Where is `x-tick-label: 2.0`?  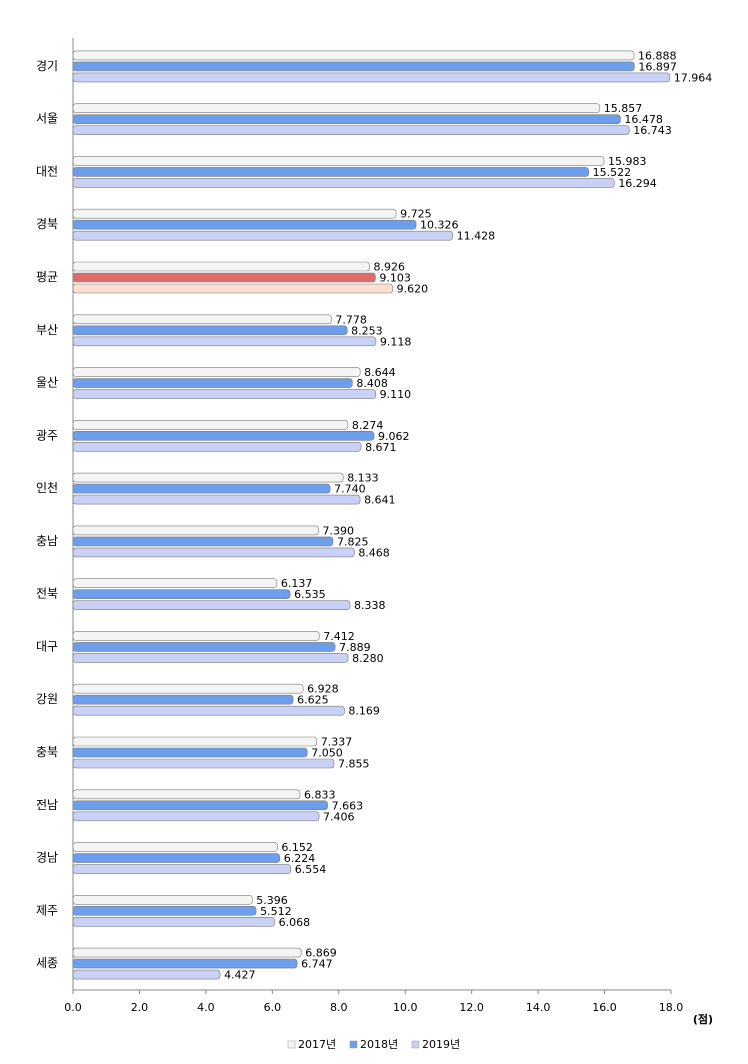
x-tick-label: 2.0 is located at coordinates (140, 1007).